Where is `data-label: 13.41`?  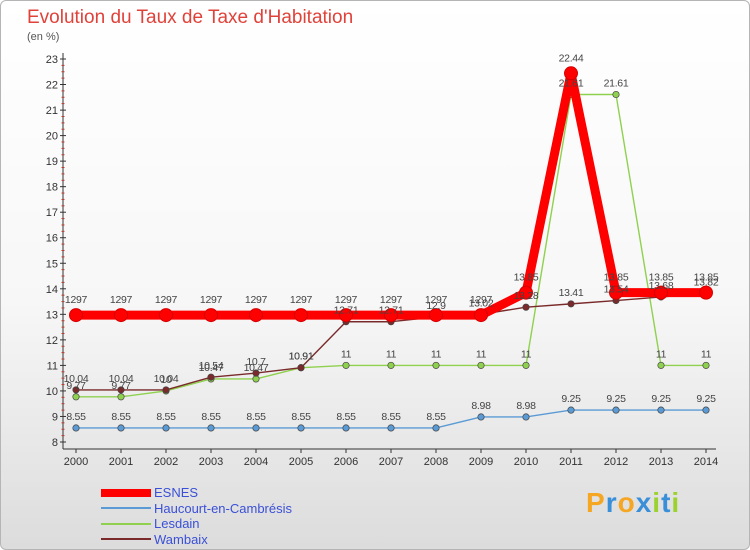
data-label: 13.41 is located at coordinates (571, 293).